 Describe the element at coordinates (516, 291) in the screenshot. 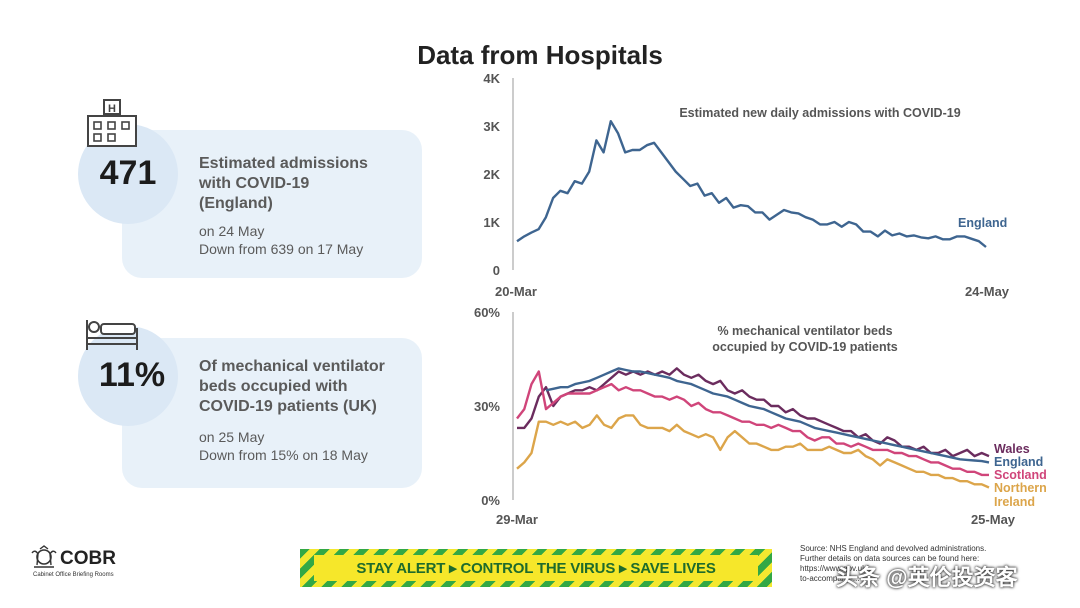

I see `x-start-label: 20-Mar` at that location.